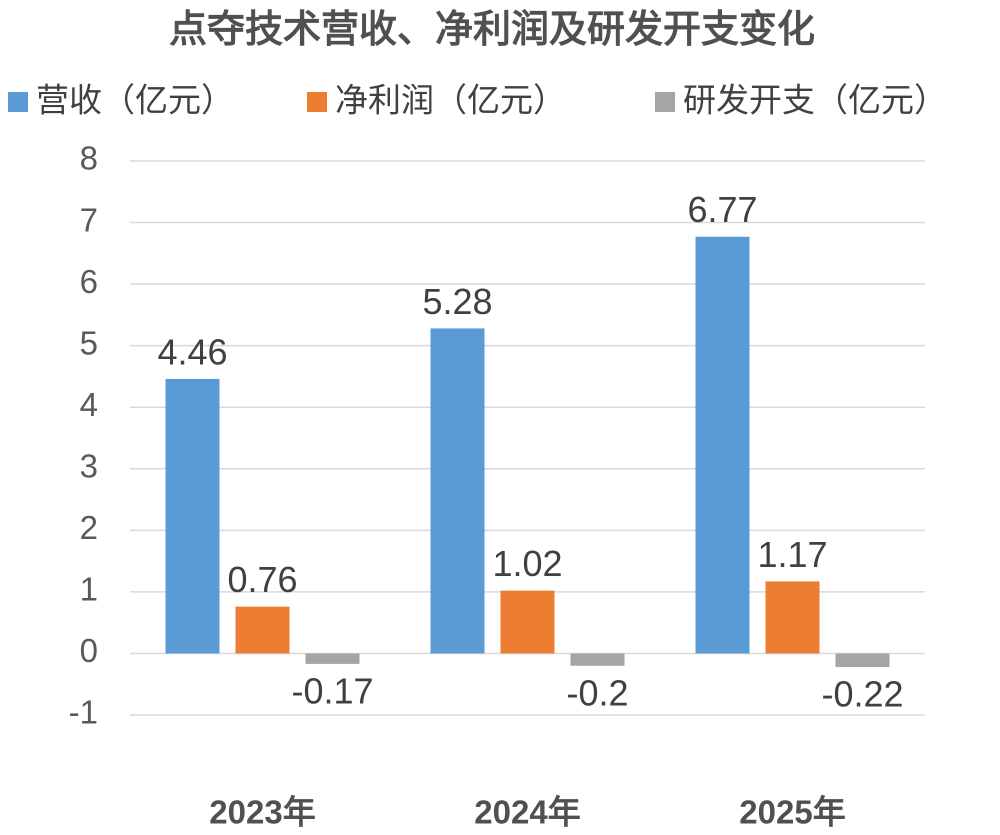 This screenshot has height=835, width=1000. What do you see at coordinates (722, 209) in the screenshot?
I see `data-label: 6.77` at bounding box center [722, 209].